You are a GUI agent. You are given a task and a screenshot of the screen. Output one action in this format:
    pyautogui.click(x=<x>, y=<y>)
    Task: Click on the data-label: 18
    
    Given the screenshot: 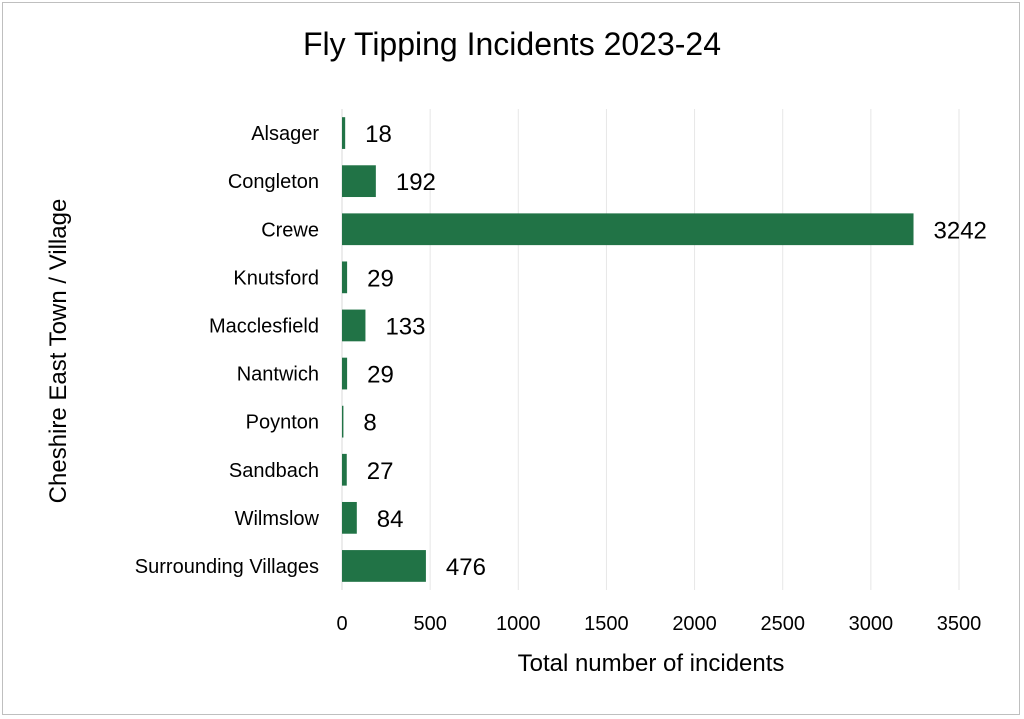 What is the action you would take?
    pyautogui.click(x=378, y=134)
    